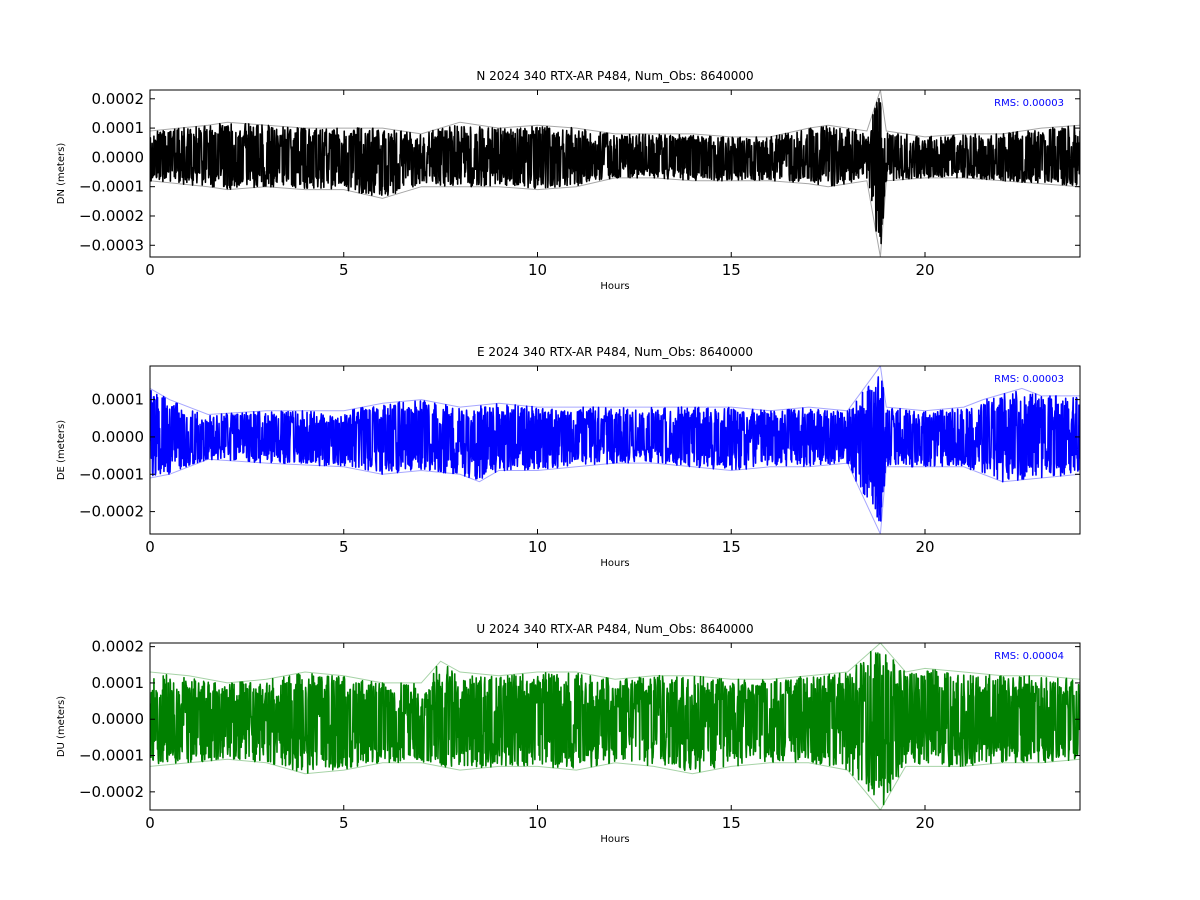 Image resolution: width=1200 pixels, height=900 pixels. What do you see at coordinates (118, 400) in the screenshot?
I see `panel-e-ytick-label: 0.0001` at bounding box center [118, 400].